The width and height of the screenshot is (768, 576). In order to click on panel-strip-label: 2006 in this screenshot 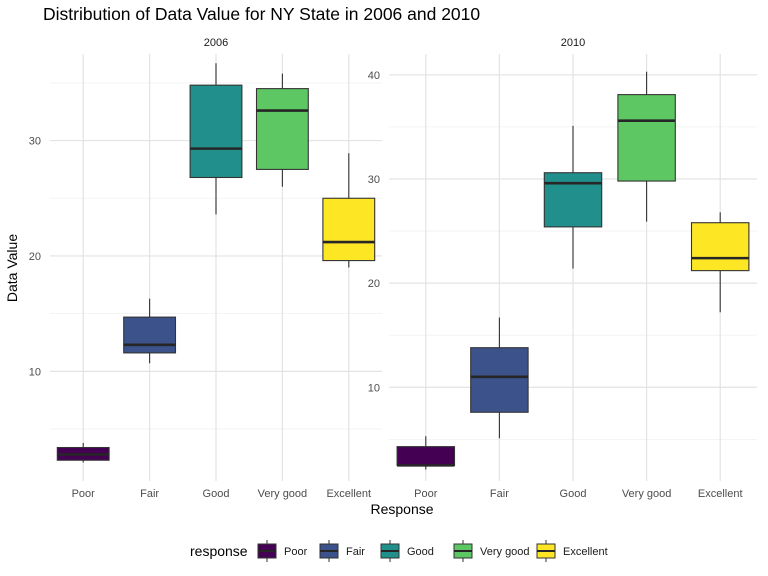, I will do `click(216, 43)`.